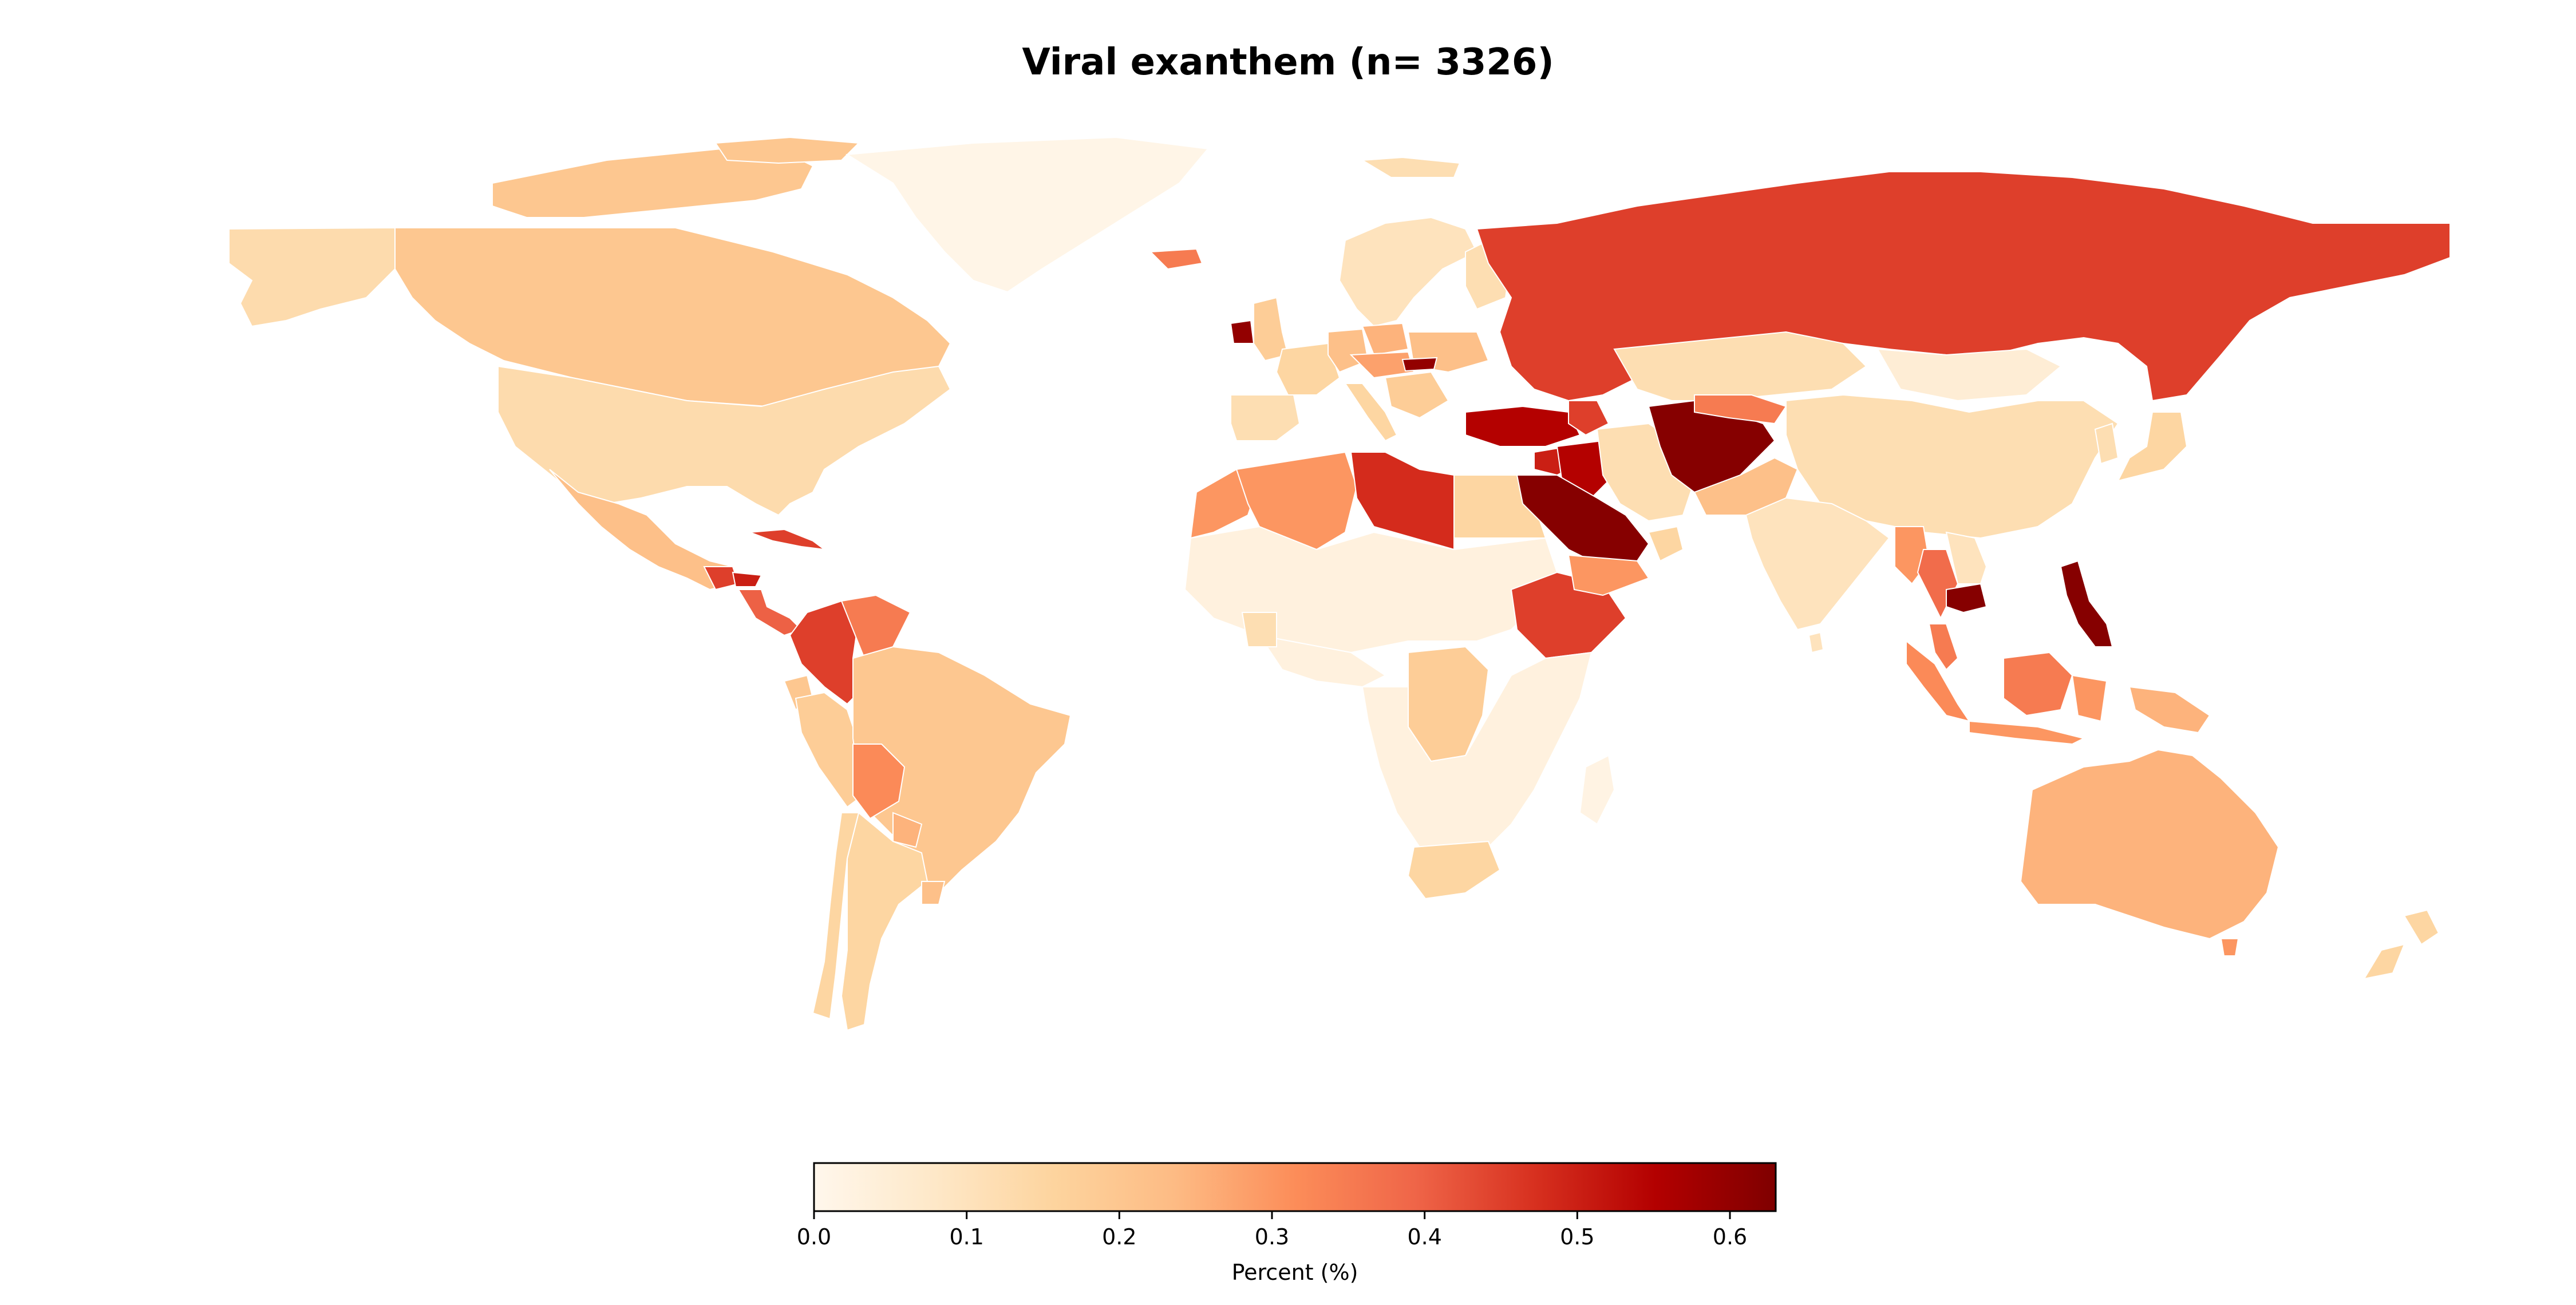  I want to click on region-pakistan, so click(1746, 486).